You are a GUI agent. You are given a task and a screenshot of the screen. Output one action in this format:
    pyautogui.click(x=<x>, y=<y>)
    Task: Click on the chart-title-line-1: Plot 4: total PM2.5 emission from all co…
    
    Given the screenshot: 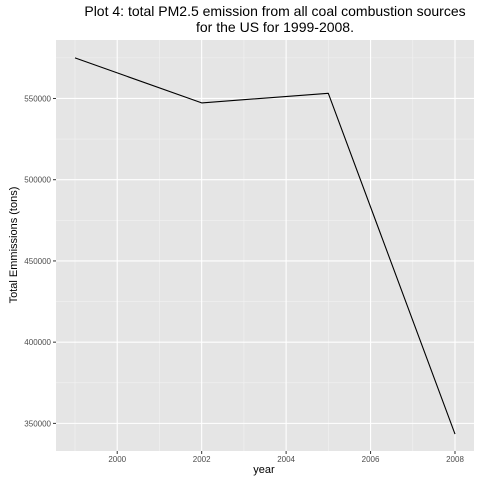 What is the action you would take?
    pyautogui.click(x=274, y=11)
    